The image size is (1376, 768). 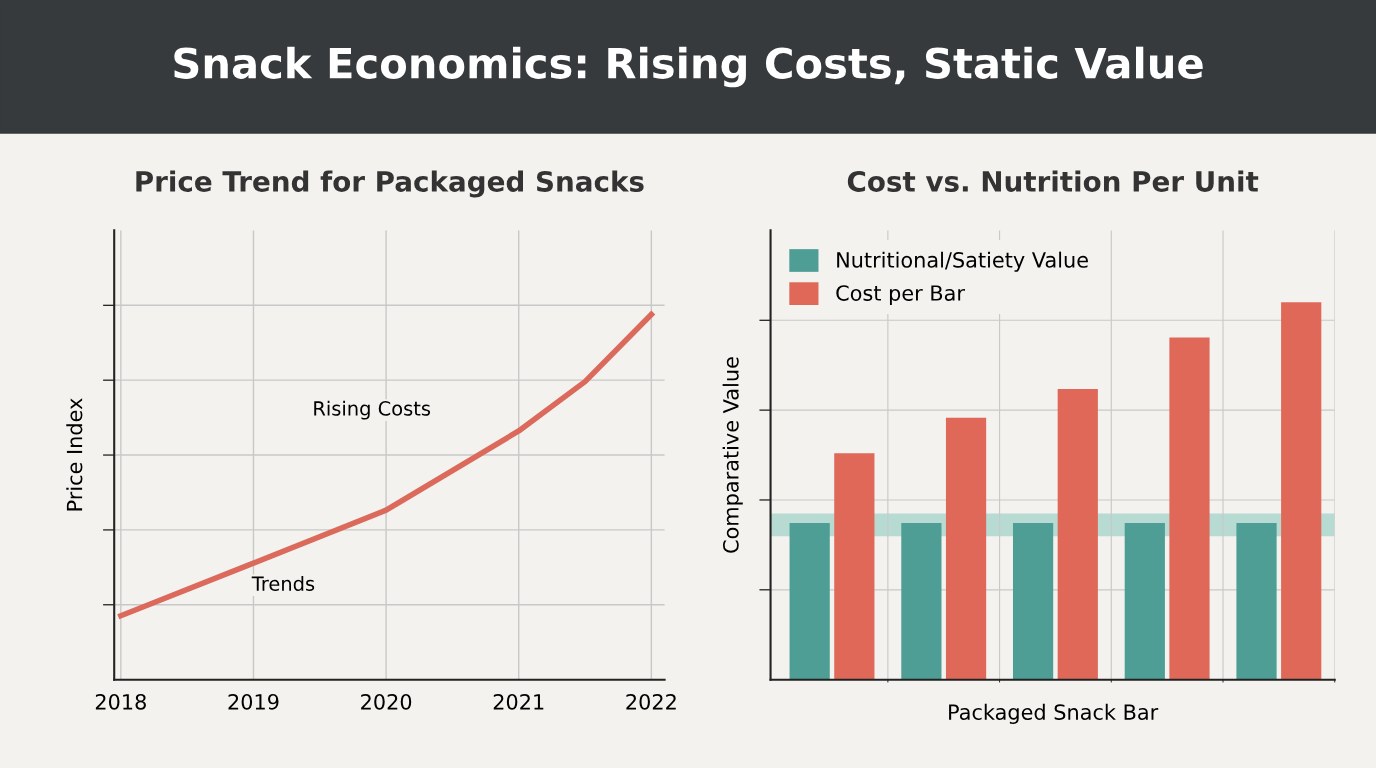 I want to click on x-tick-label: 2021, so click(x=518, y=701).